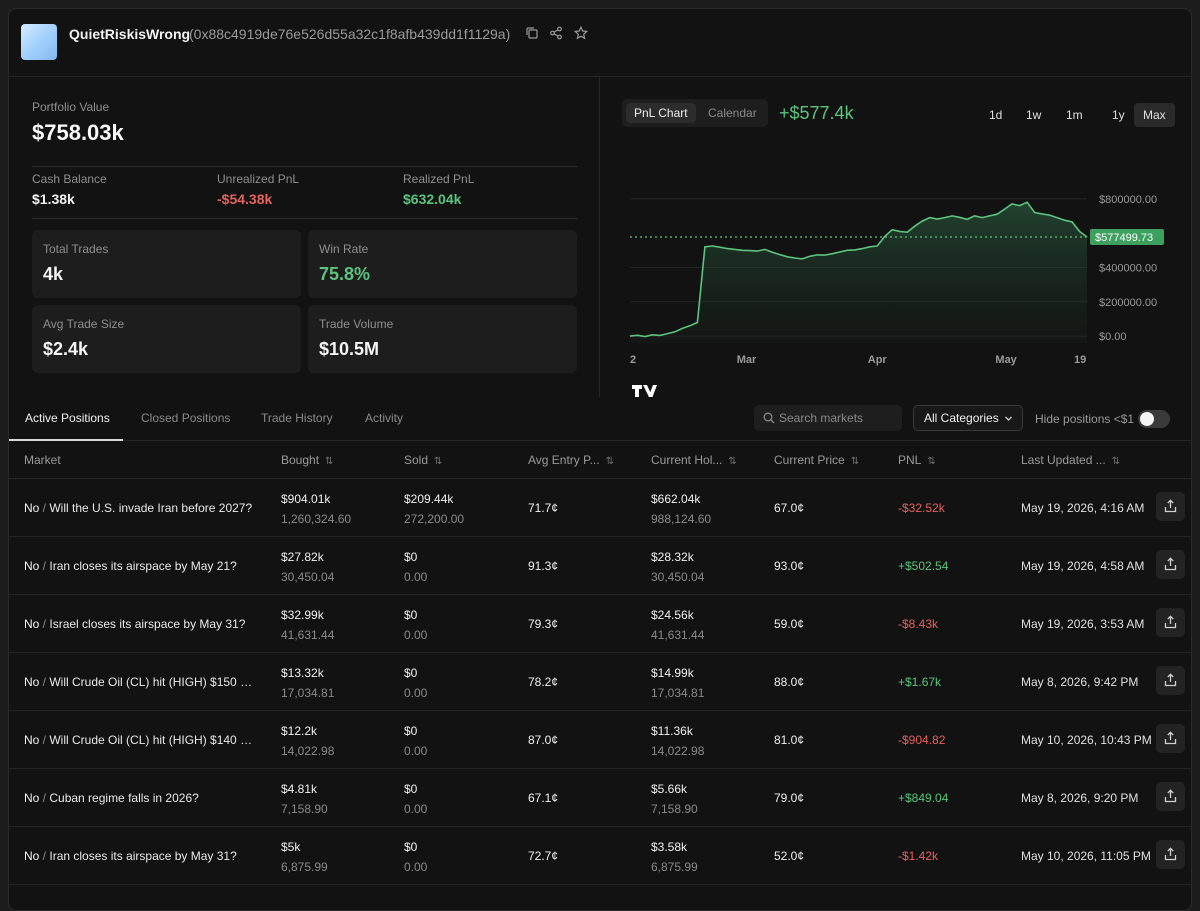 The width and height of the screenshot is (1200, 911). What do you see at coordinates (1080, 682) in the screenshot?
I see `last-updated: May 8, 2026, 9:42 PM` at bounding box center [1080, 682].